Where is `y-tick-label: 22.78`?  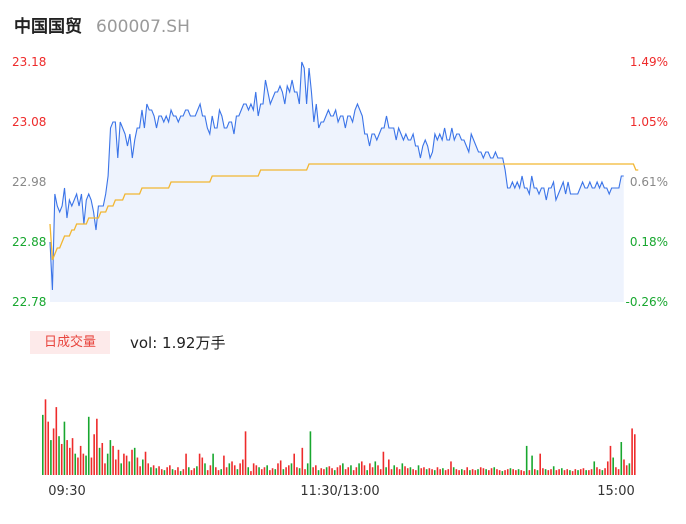
y-tick-label: 22.78 is located at coordinates (29, 302).